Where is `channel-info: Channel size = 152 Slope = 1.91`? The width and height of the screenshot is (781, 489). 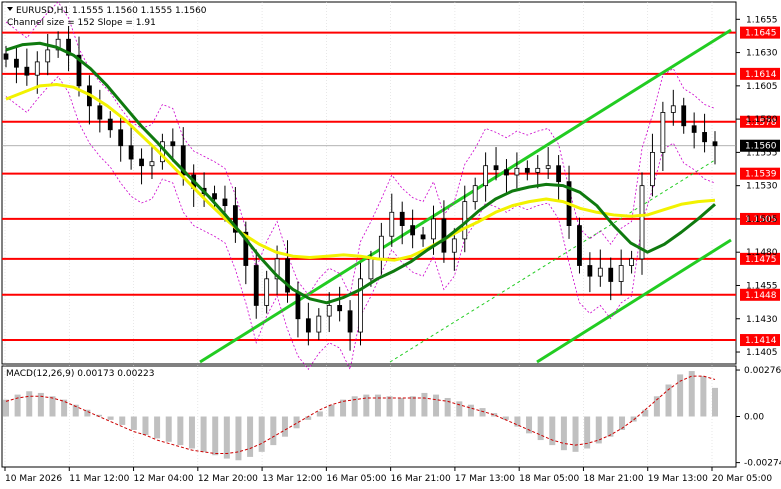 channel-info: Channel size = 152 Slope = 1.91 is located at coordinates (81, 23).